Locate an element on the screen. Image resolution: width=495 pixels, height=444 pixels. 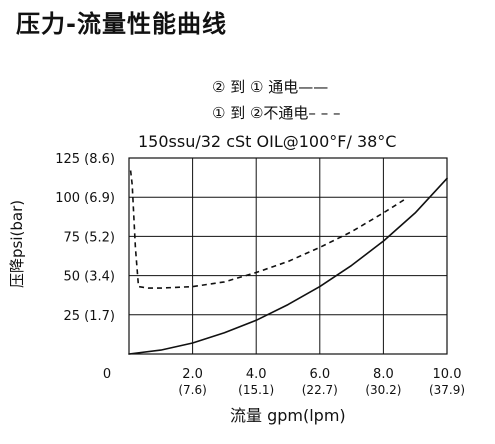
x-tick-sublabel-3: (22.7) is located at coordinates (320, 390).